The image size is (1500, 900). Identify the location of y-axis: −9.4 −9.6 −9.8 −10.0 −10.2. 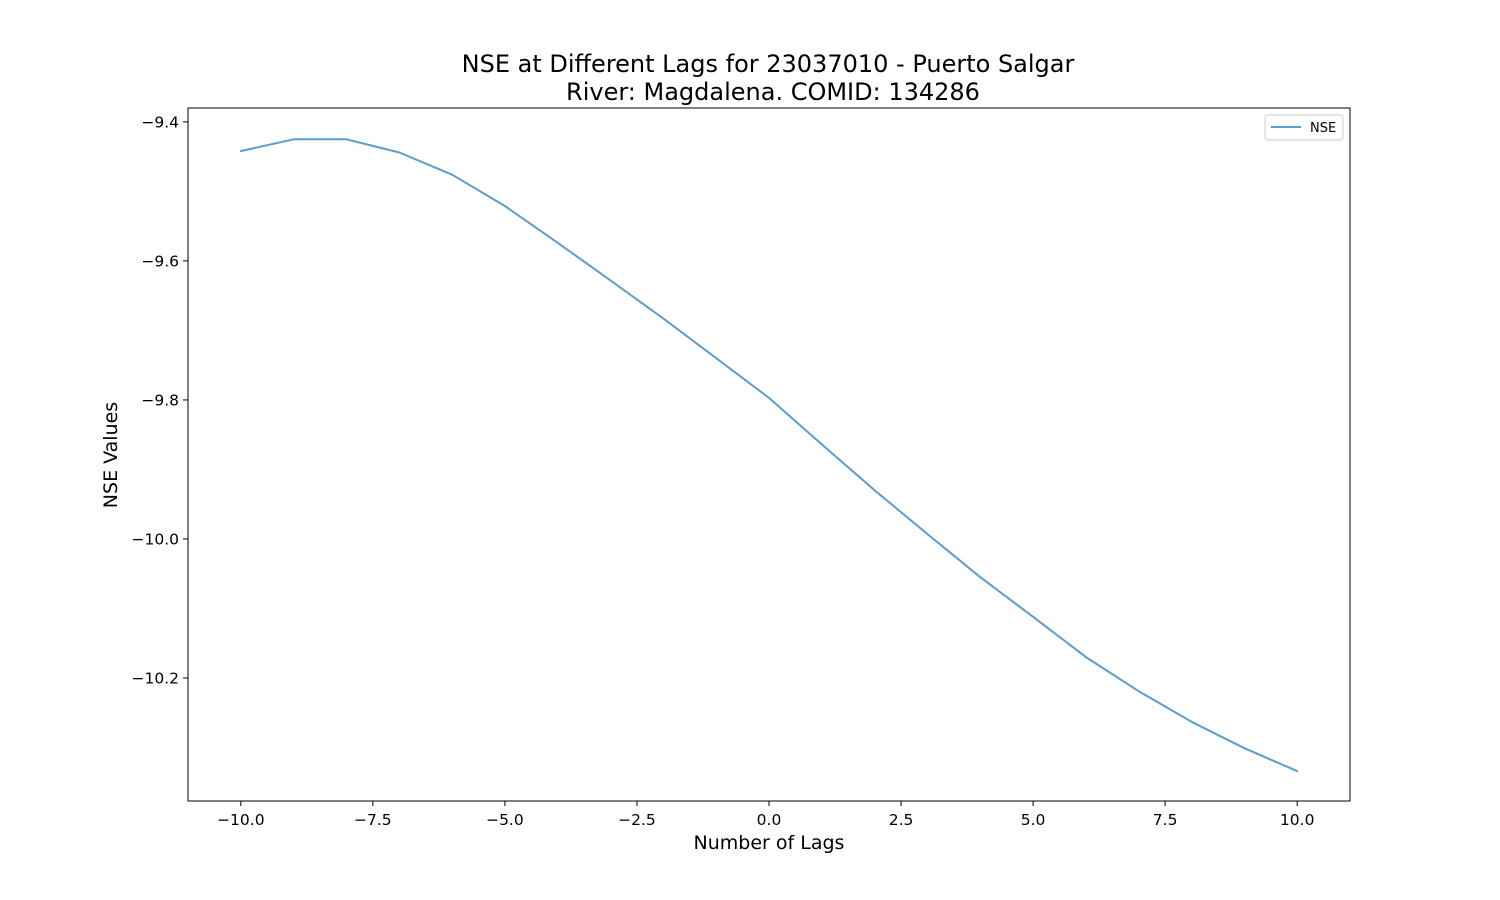
(160, 400).